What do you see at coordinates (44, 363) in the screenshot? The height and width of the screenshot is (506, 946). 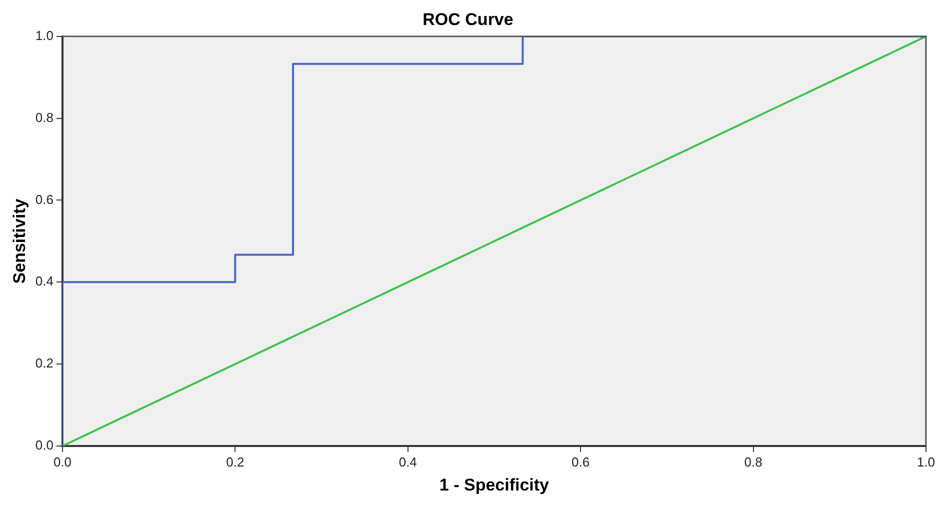 I see `y-tick-label: 0.2` at bounding box center [44, 363].